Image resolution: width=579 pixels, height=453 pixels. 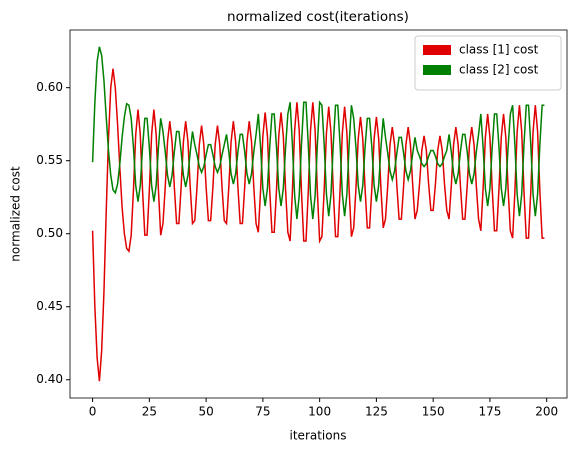 What do you see at coordinates (433, 412) in the screenshot?
I see `x-tick-label: 150` at bounding box center [433, 412].